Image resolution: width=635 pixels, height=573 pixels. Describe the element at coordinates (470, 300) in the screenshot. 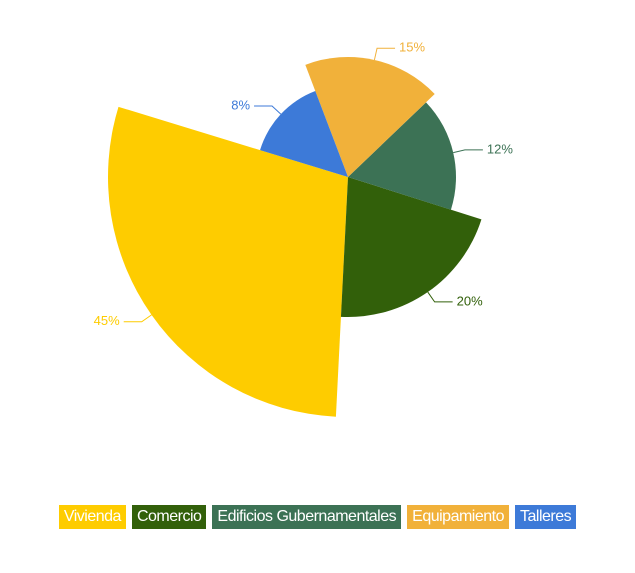

I see `data-label: 20%` at that location.